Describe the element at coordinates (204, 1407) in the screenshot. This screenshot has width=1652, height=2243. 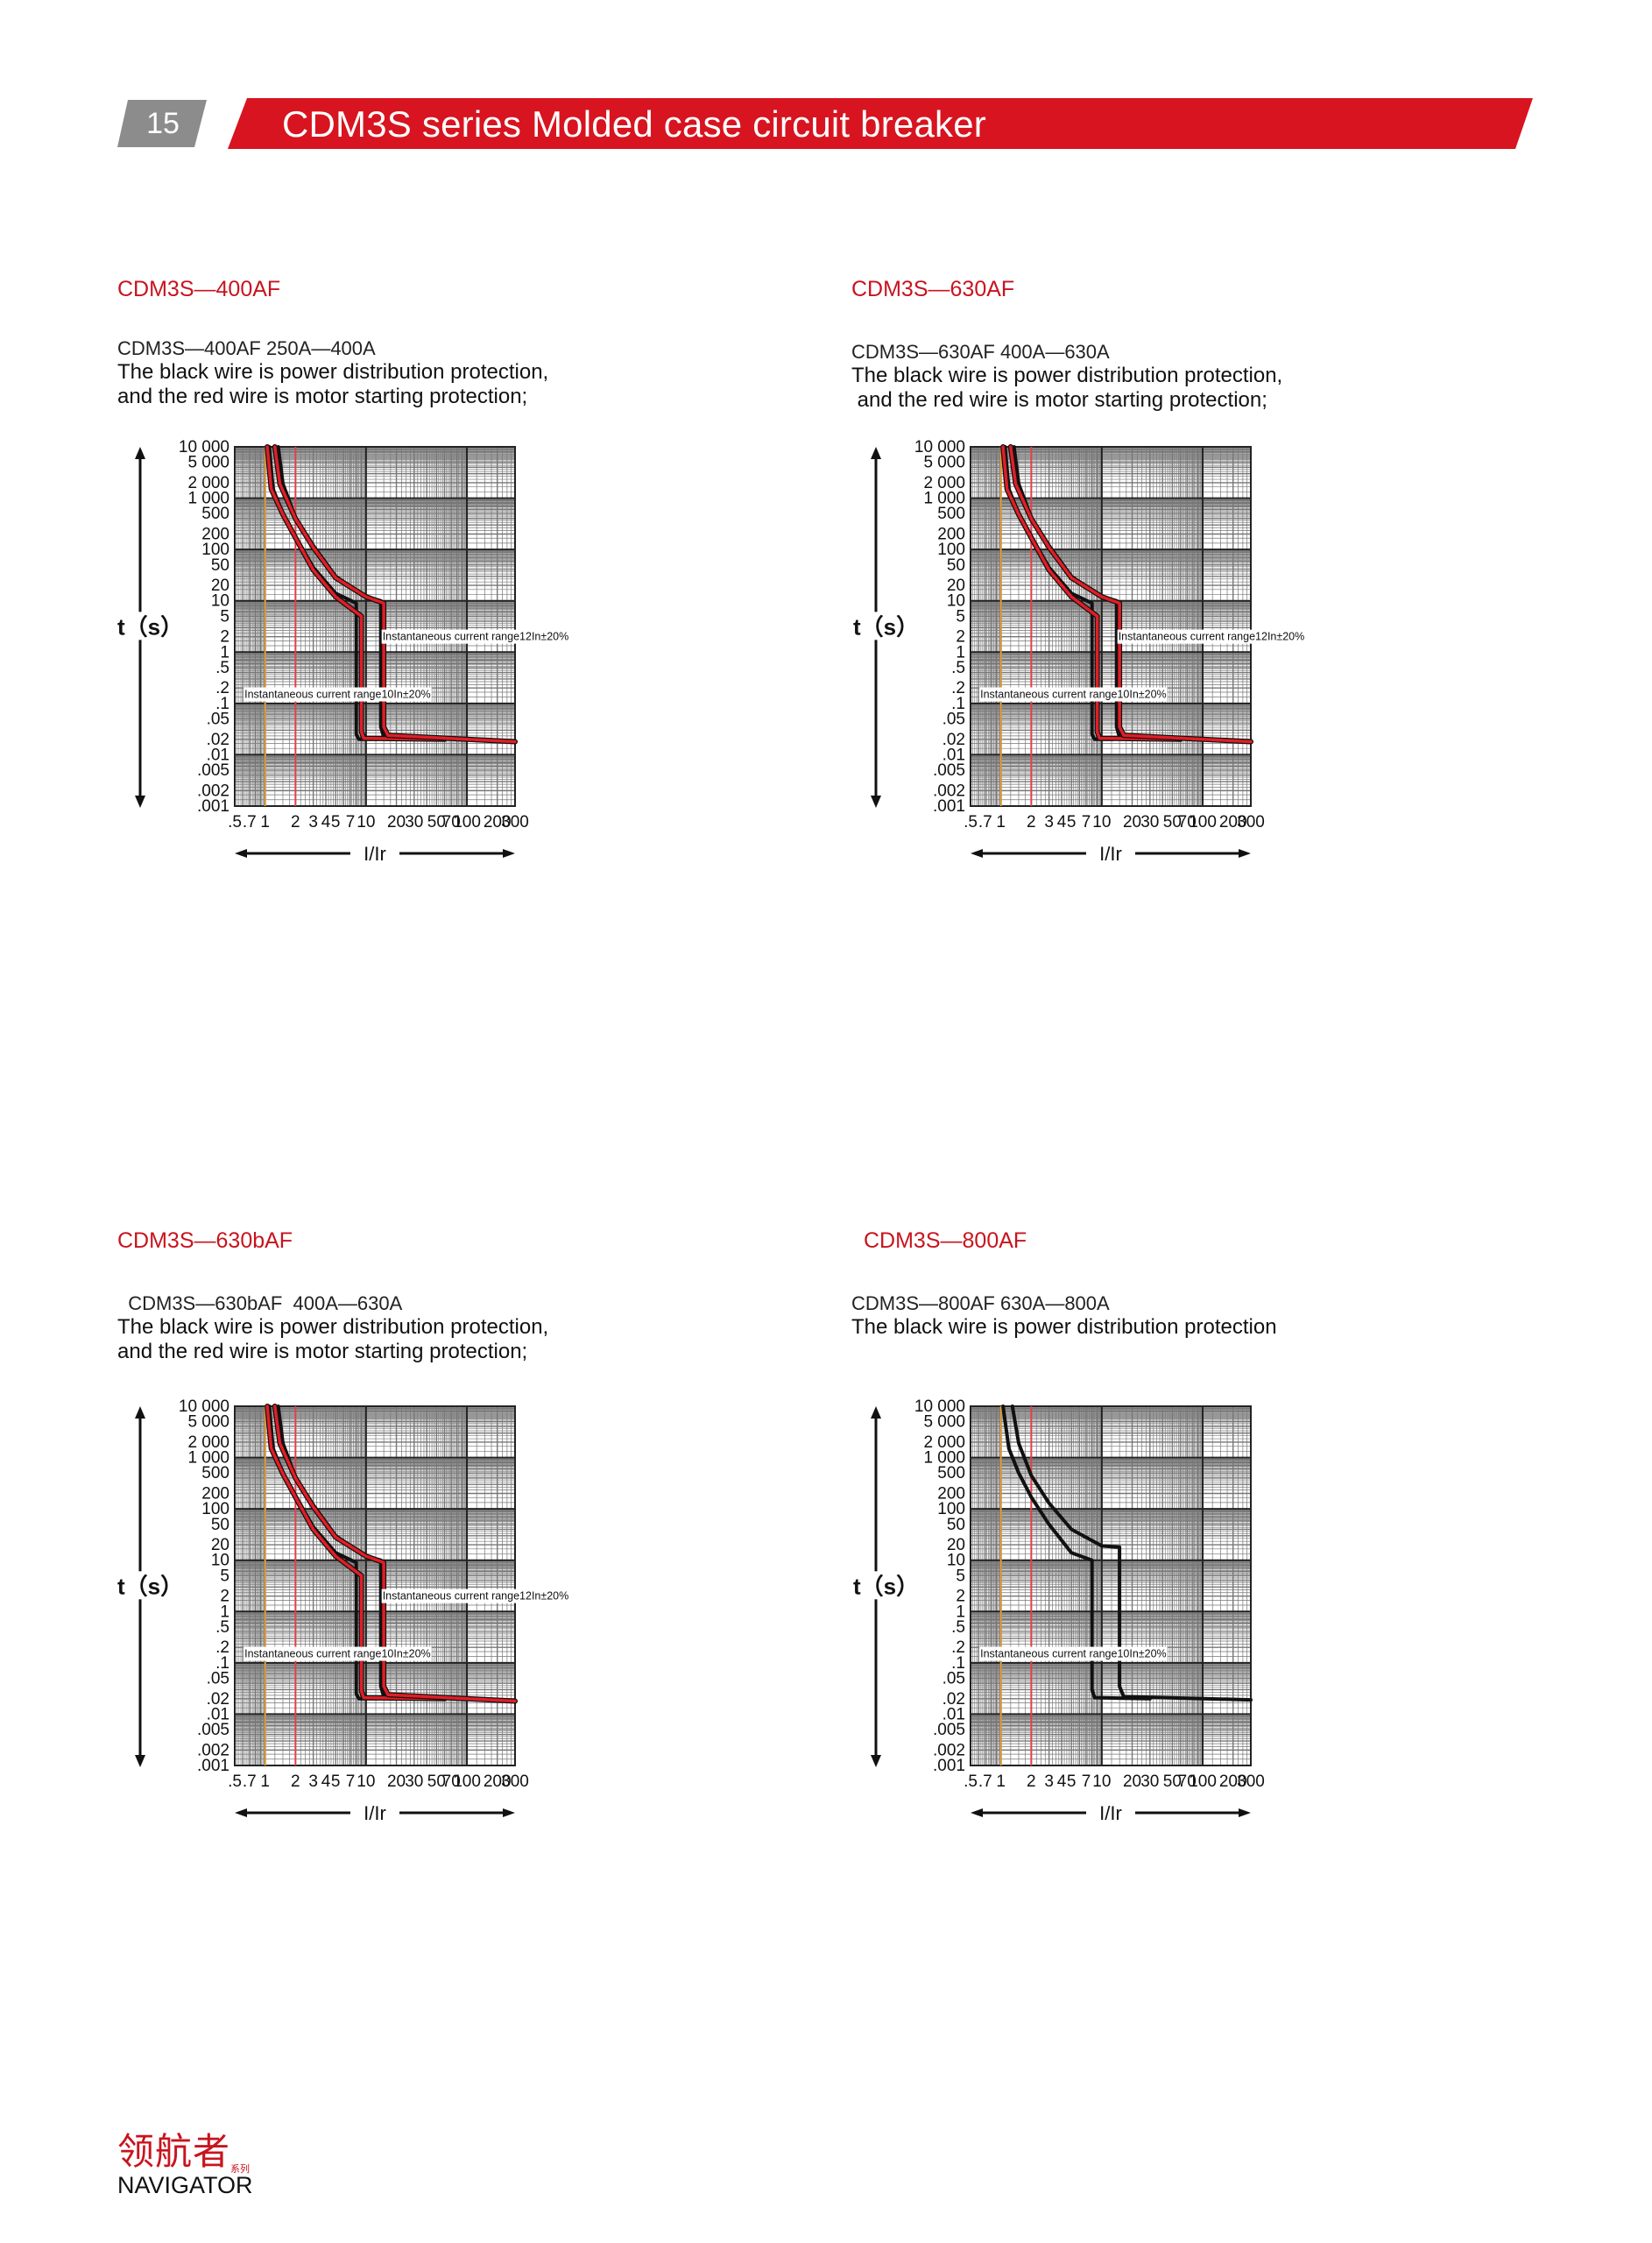
I see `y-tick-label: 10 000` at that location.